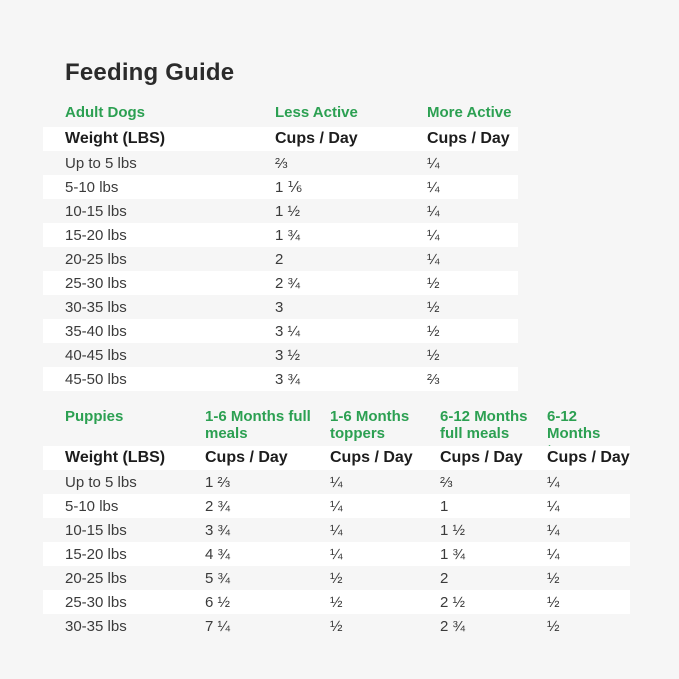 This screenshot has width=679, height=679. Describe the element at coordinates (453, 530) in the screenshot. I see `full-meals-6-12-cell: 1 ½` at that location.